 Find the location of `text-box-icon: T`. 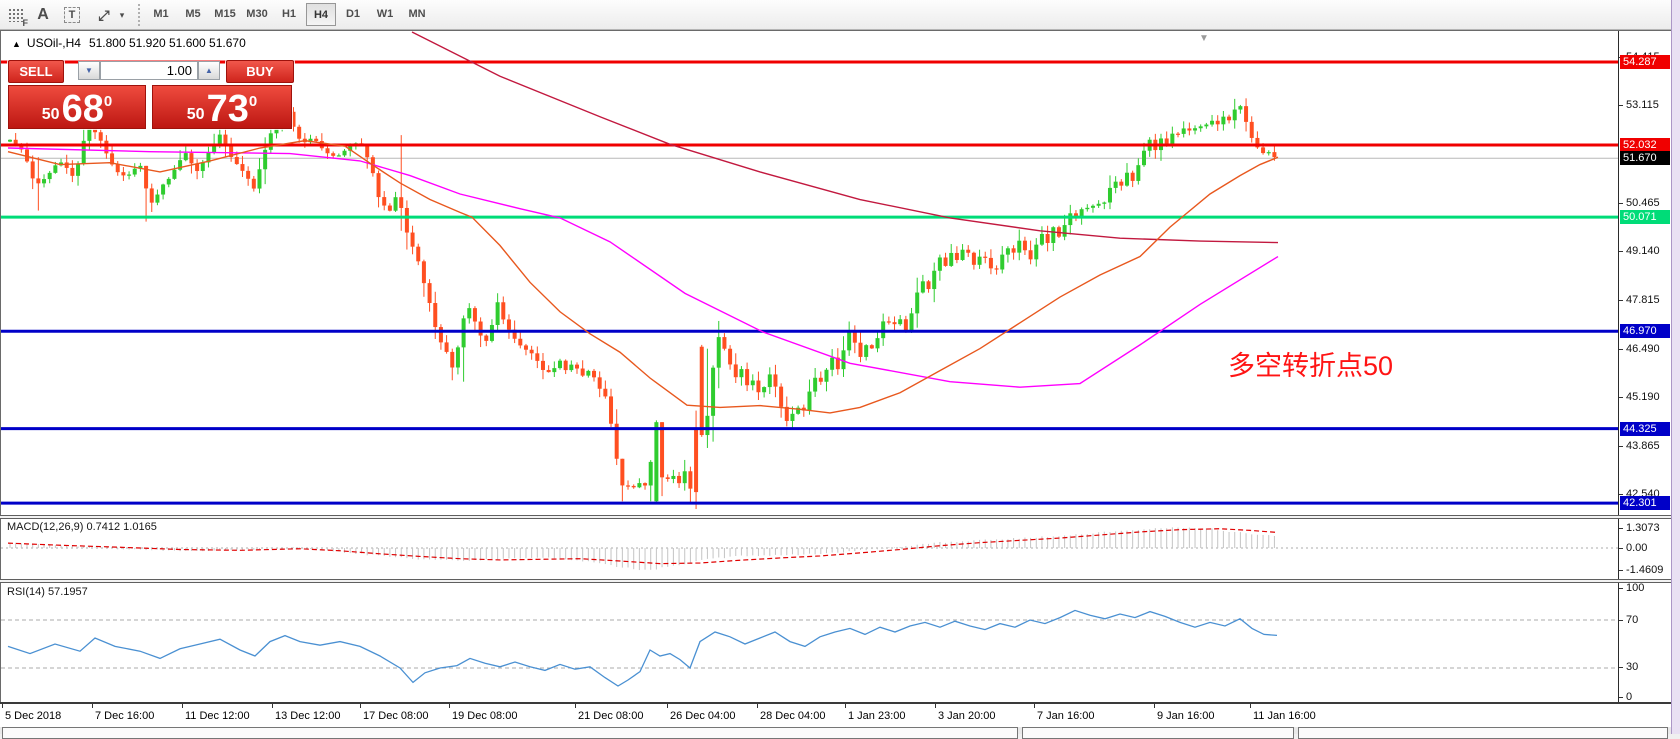

text-box-icon: T is located at coordinates (72, 15).